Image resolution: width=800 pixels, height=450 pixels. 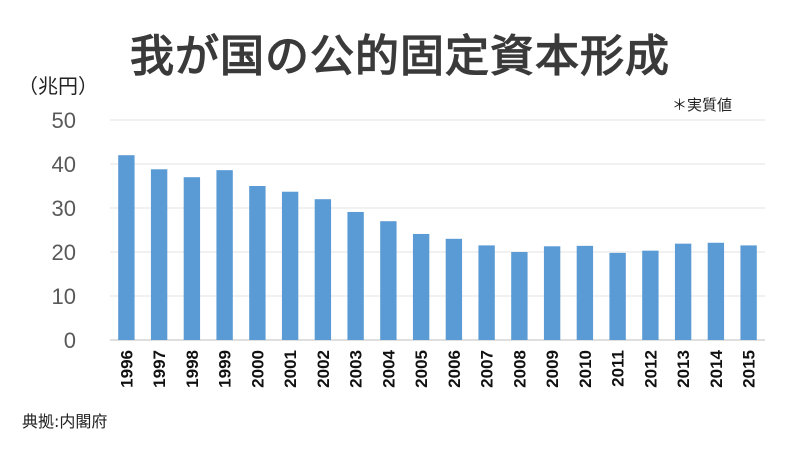 What do you see at coordinates (400, 56) in the screenshot?
I see `chart-title: 我が国の公的固定資本形成` at bounding box center [400, 56].